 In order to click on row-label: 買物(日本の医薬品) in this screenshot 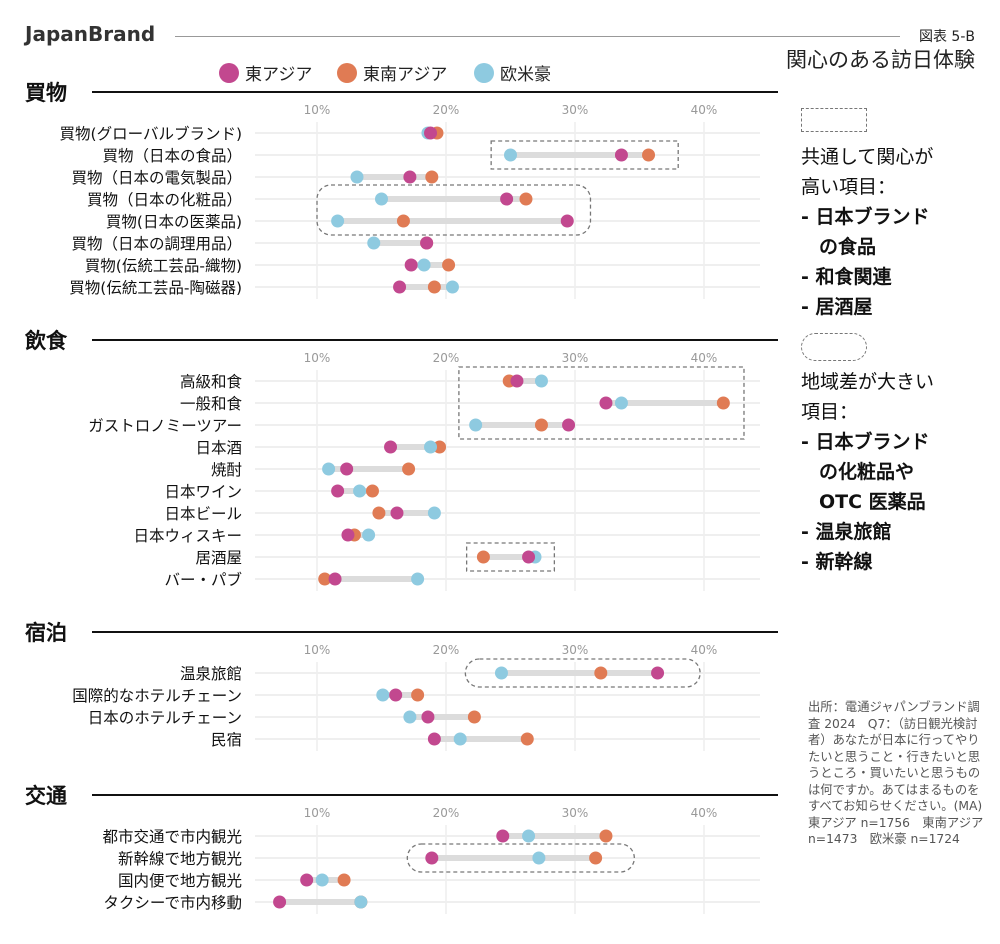, I will do `click(174, 222)`.